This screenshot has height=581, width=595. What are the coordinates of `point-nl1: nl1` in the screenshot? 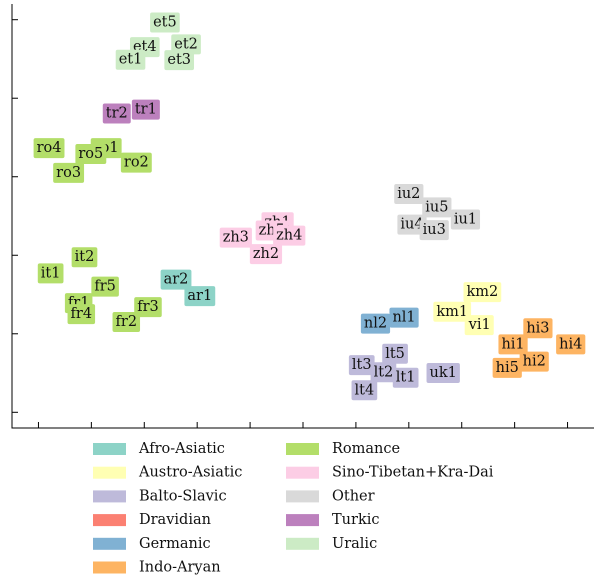 It's located at (404, 317).